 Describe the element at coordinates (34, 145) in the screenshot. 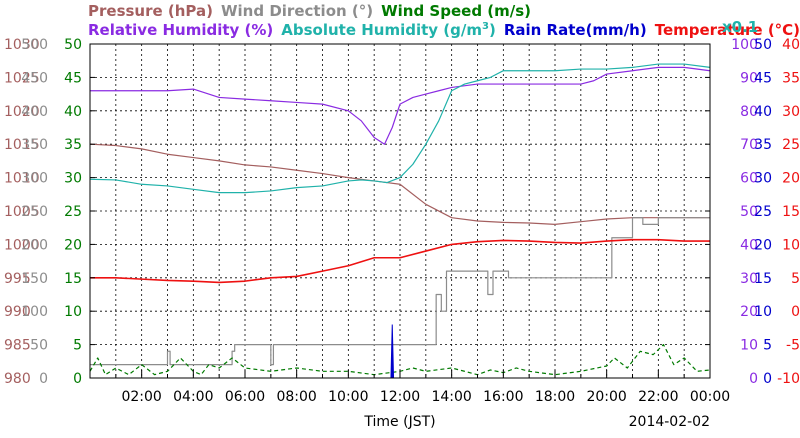

I see `wind_dir-tick-label: 350` at that location.